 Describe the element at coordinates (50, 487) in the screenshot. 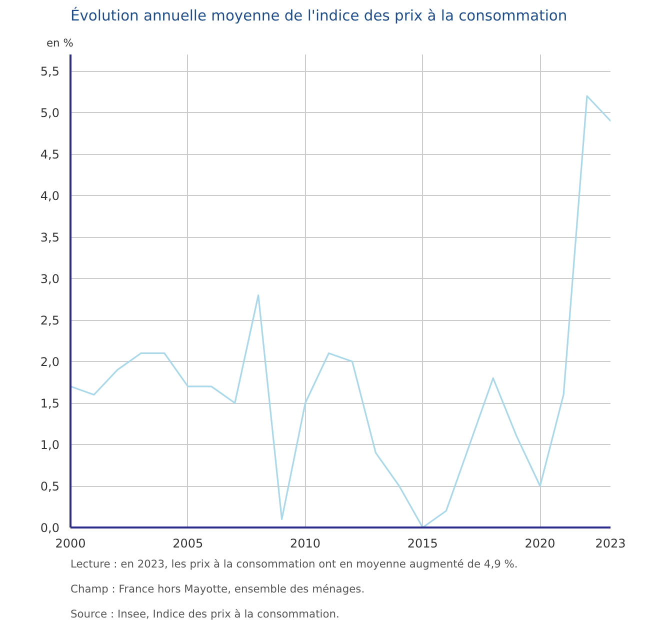

I see `y-tick-label: 0,5` at that location.